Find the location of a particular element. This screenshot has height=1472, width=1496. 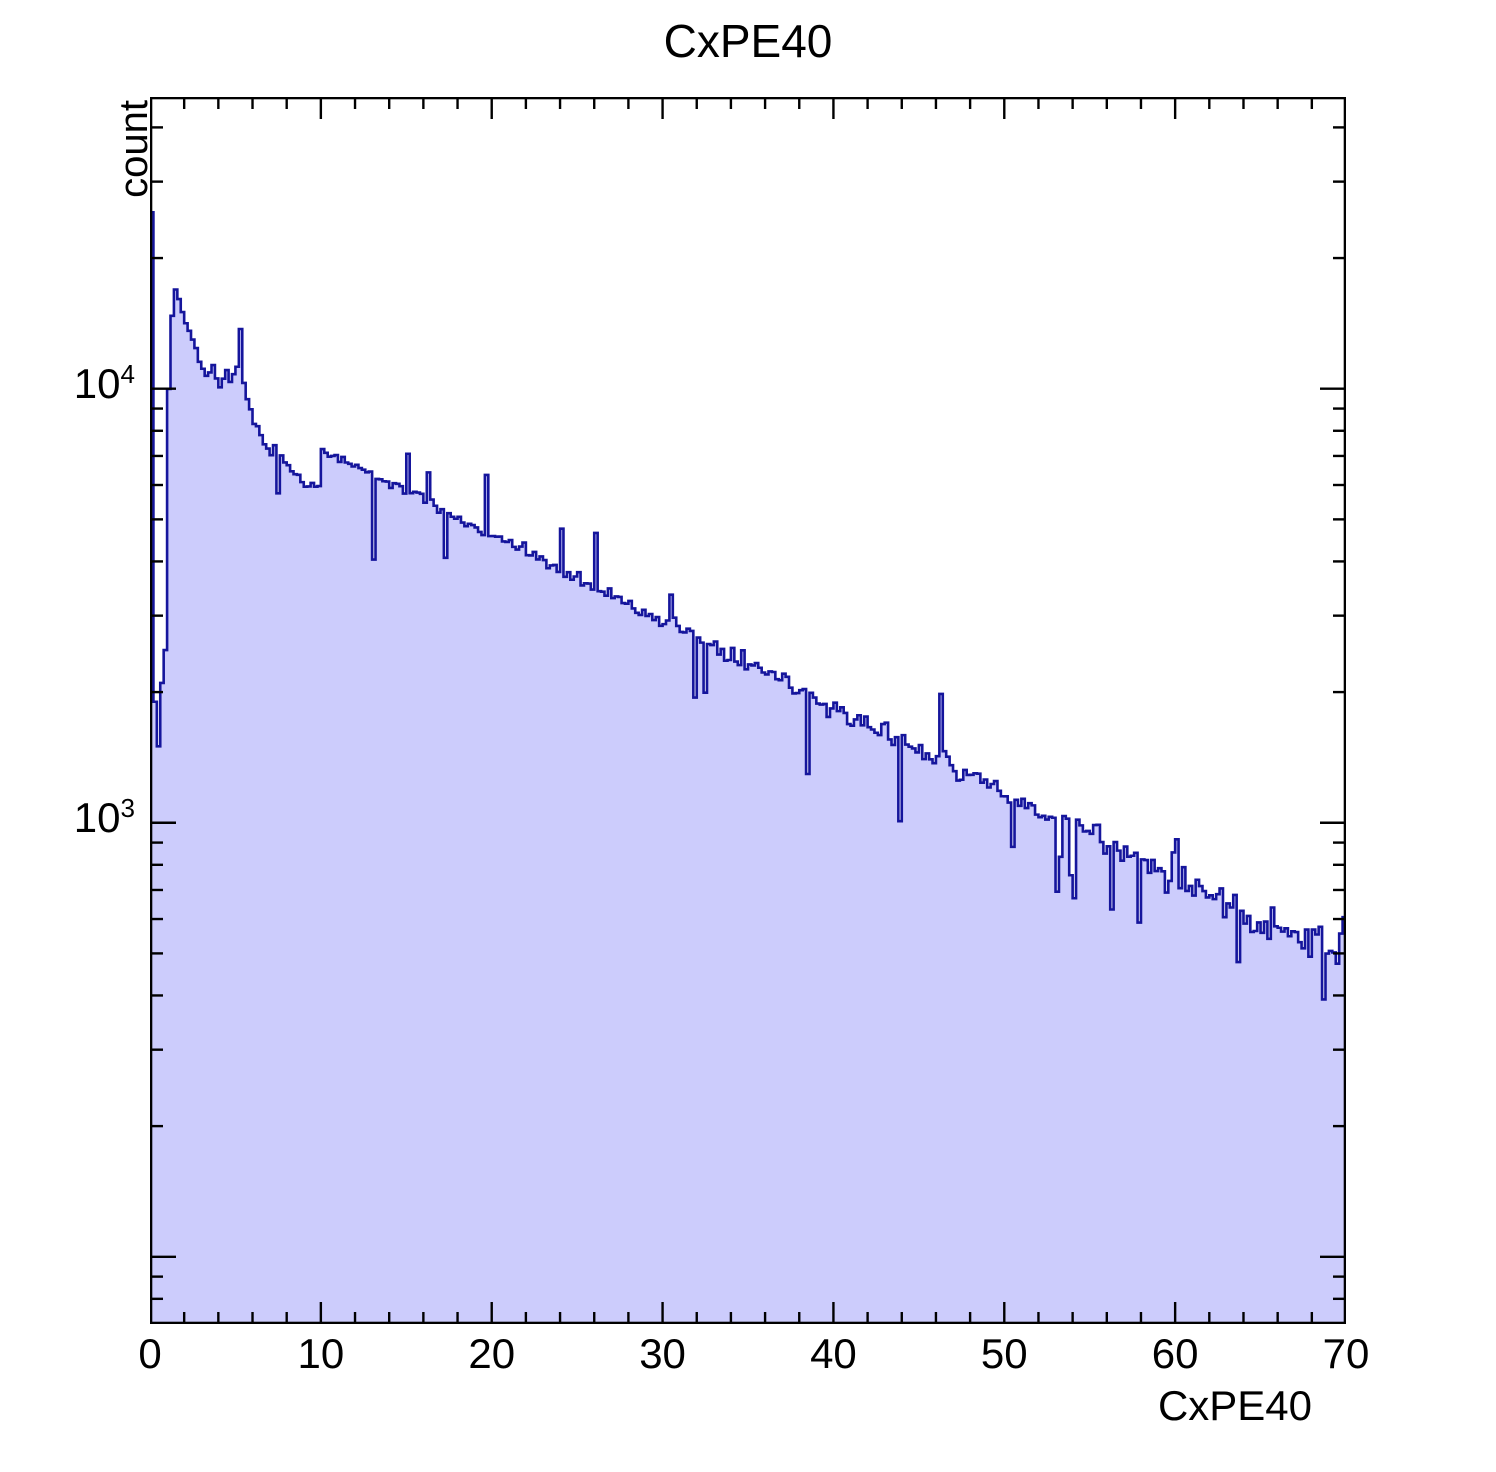

y-tick-label: 10³ is located at coordinates (104, 816).